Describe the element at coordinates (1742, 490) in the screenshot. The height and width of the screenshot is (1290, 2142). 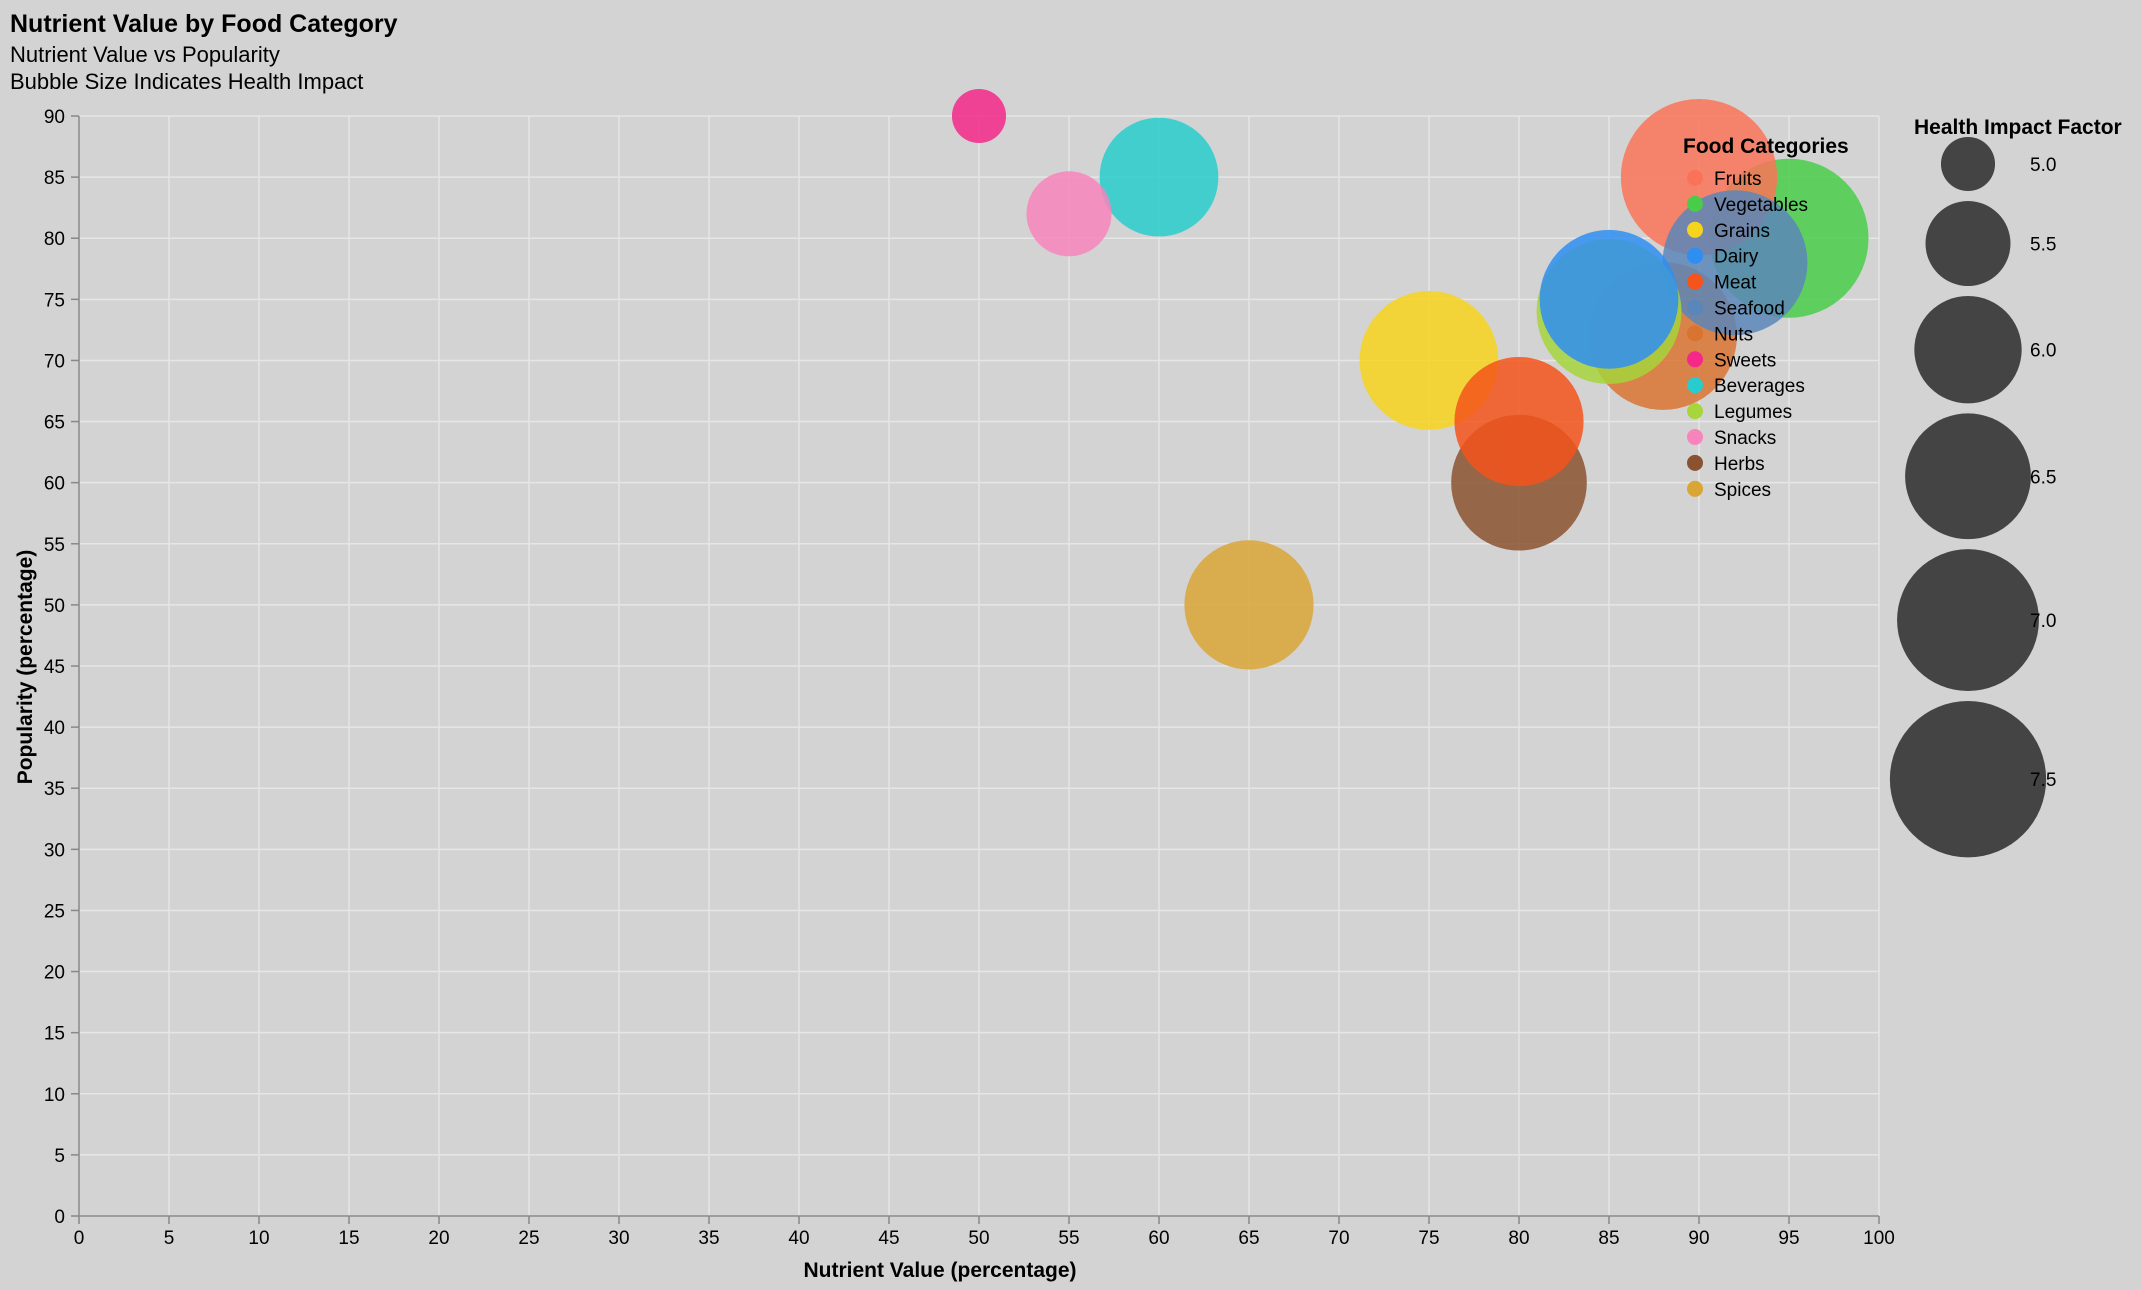
I see `color-legend-label: Spices` at that location.